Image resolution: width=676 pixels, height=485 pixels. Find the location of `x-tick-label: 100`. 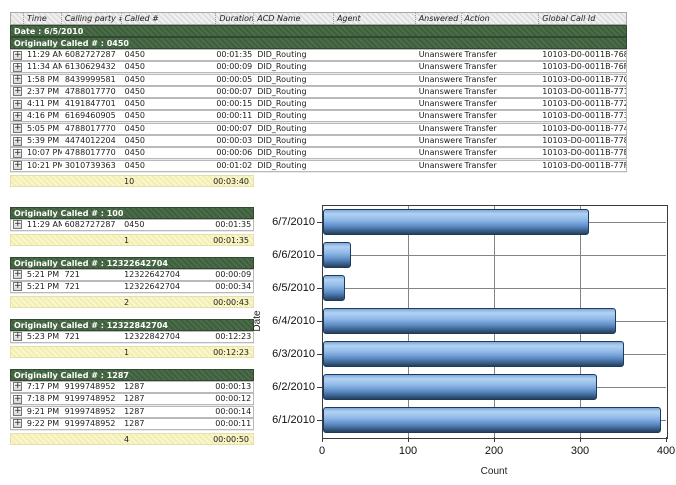

x-tick-label: 100 is located at coordinates (408, 451).